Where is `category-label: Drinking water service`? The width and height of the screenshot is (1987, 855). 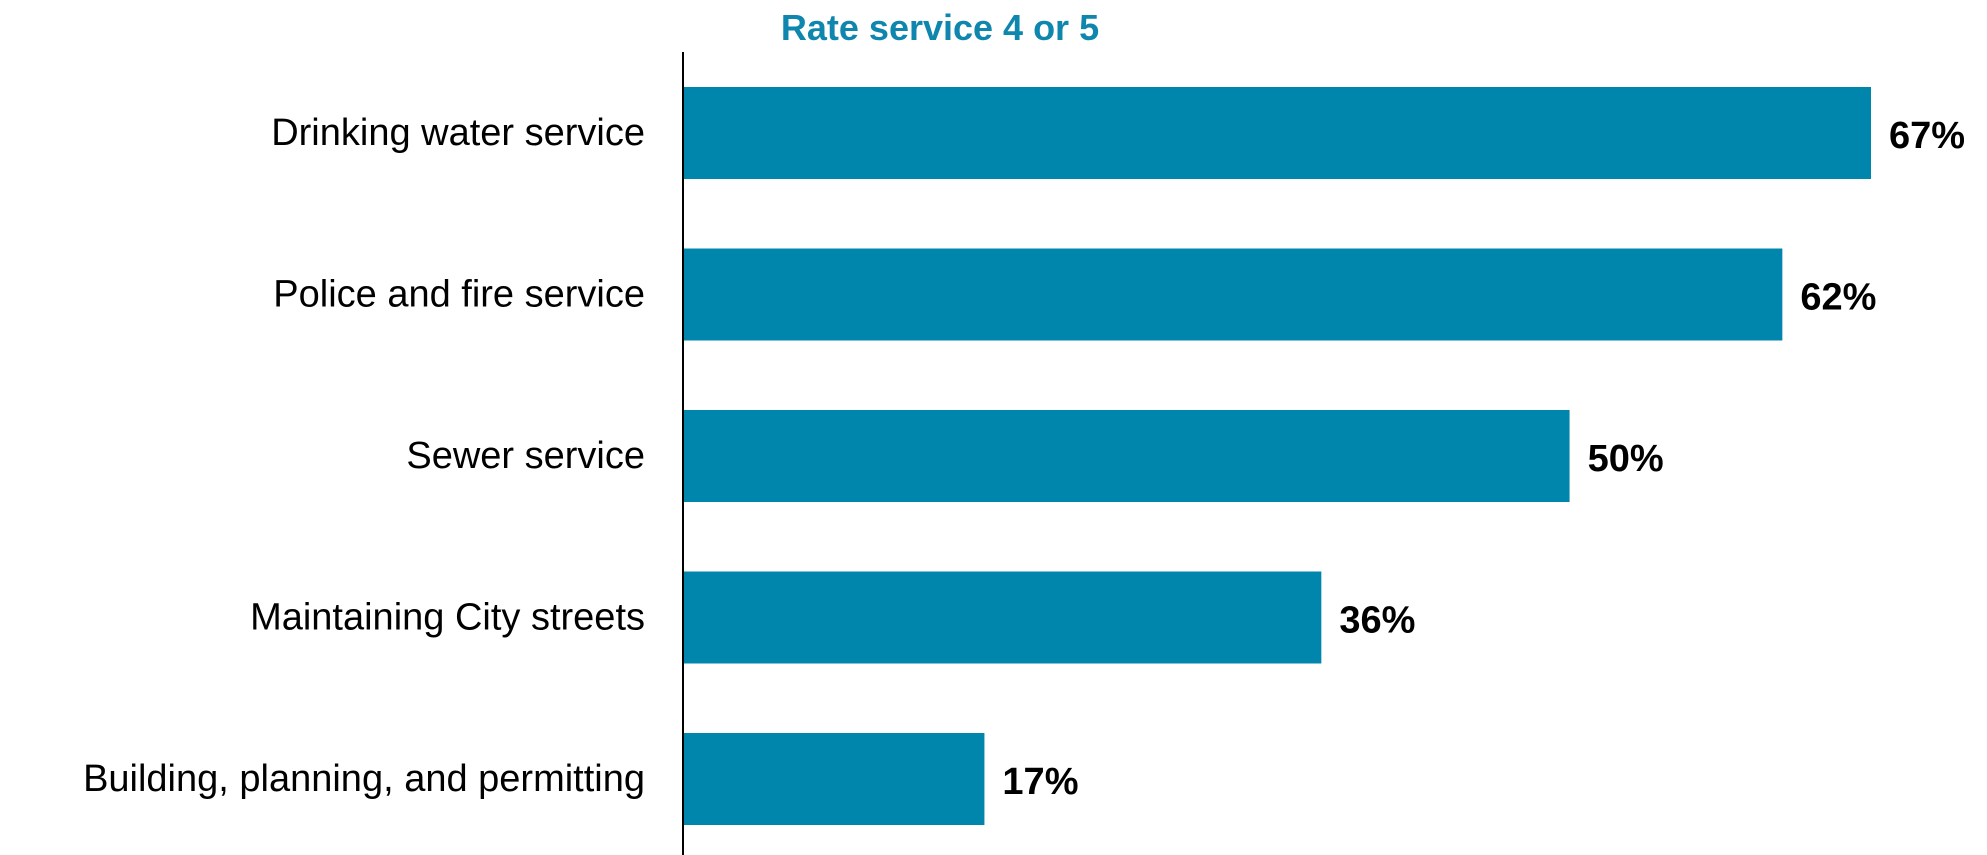
category-label: Drinking water service is located at coordinates (458, 133).